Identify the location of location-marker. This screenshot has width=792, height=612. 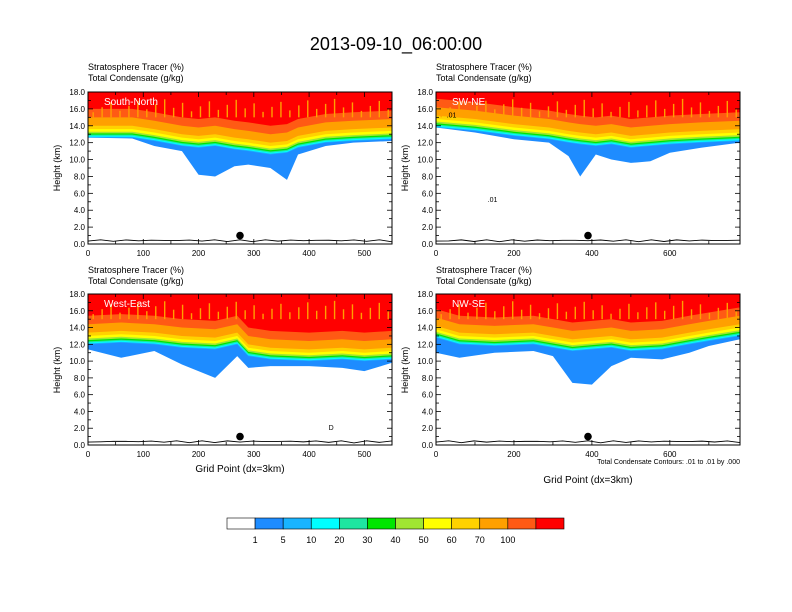
(588, 436).